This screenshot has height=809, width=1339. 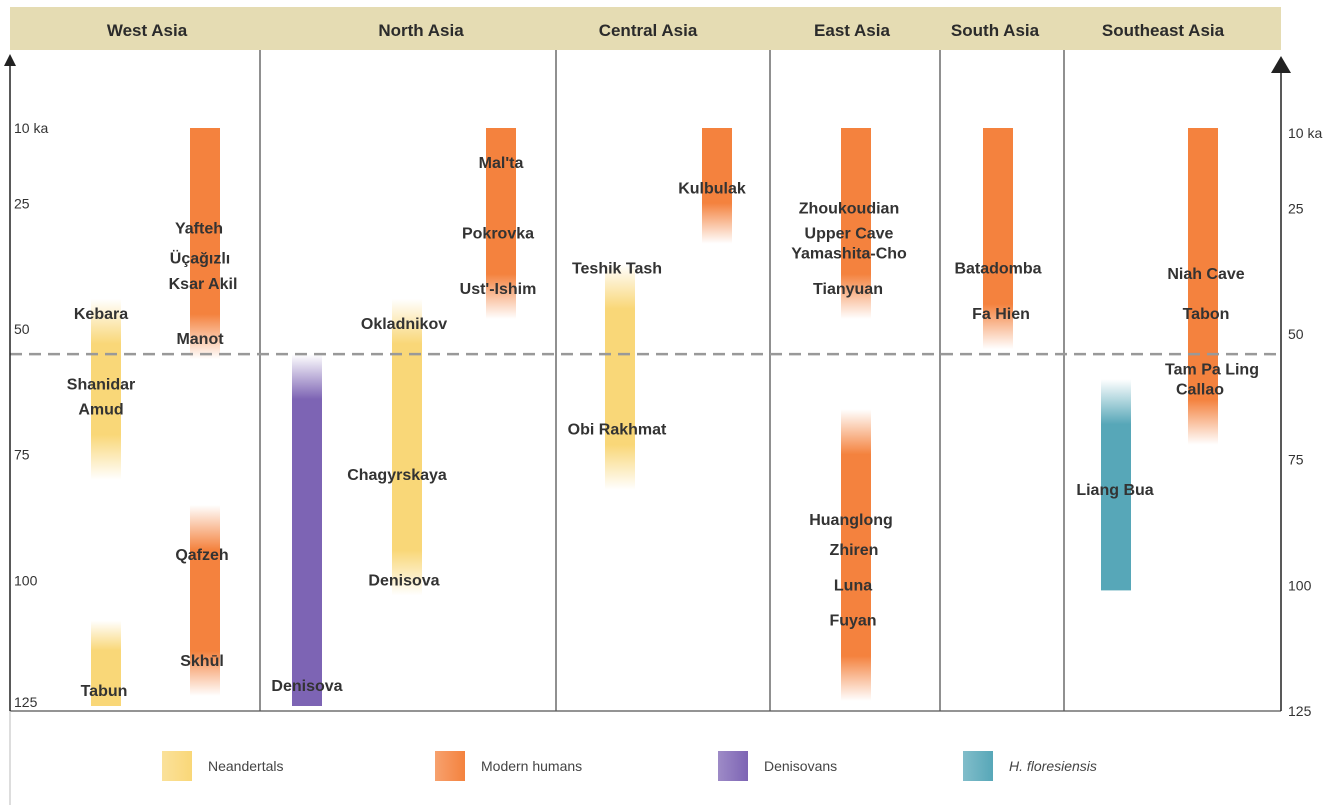 What do you see at coordinates (854, 550) in the screenshot?
I see `site-label-zhiren: Zhiren` at bounding box center [854, 550].